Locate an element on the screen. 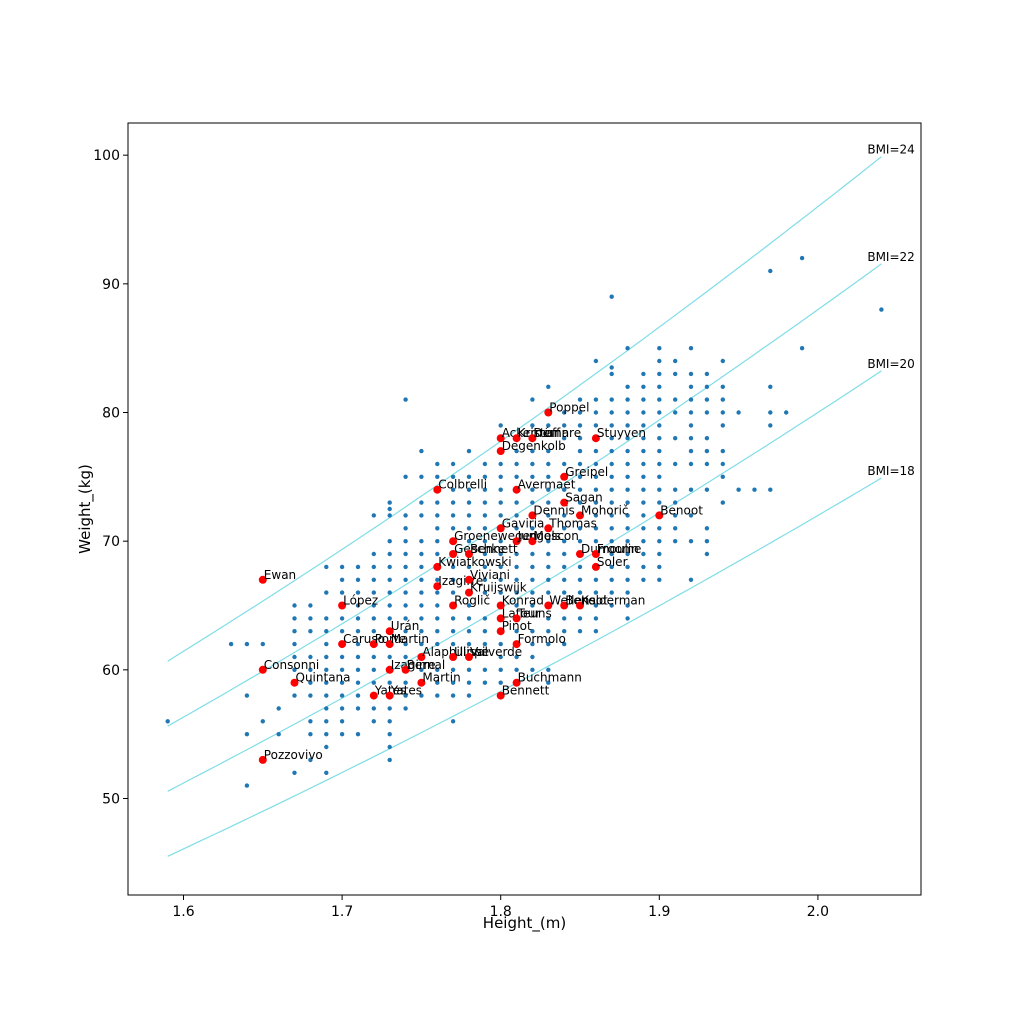 This screenshot has height=1024, width=1024. rider-label: Consonni is located at coordinates (291, 665).